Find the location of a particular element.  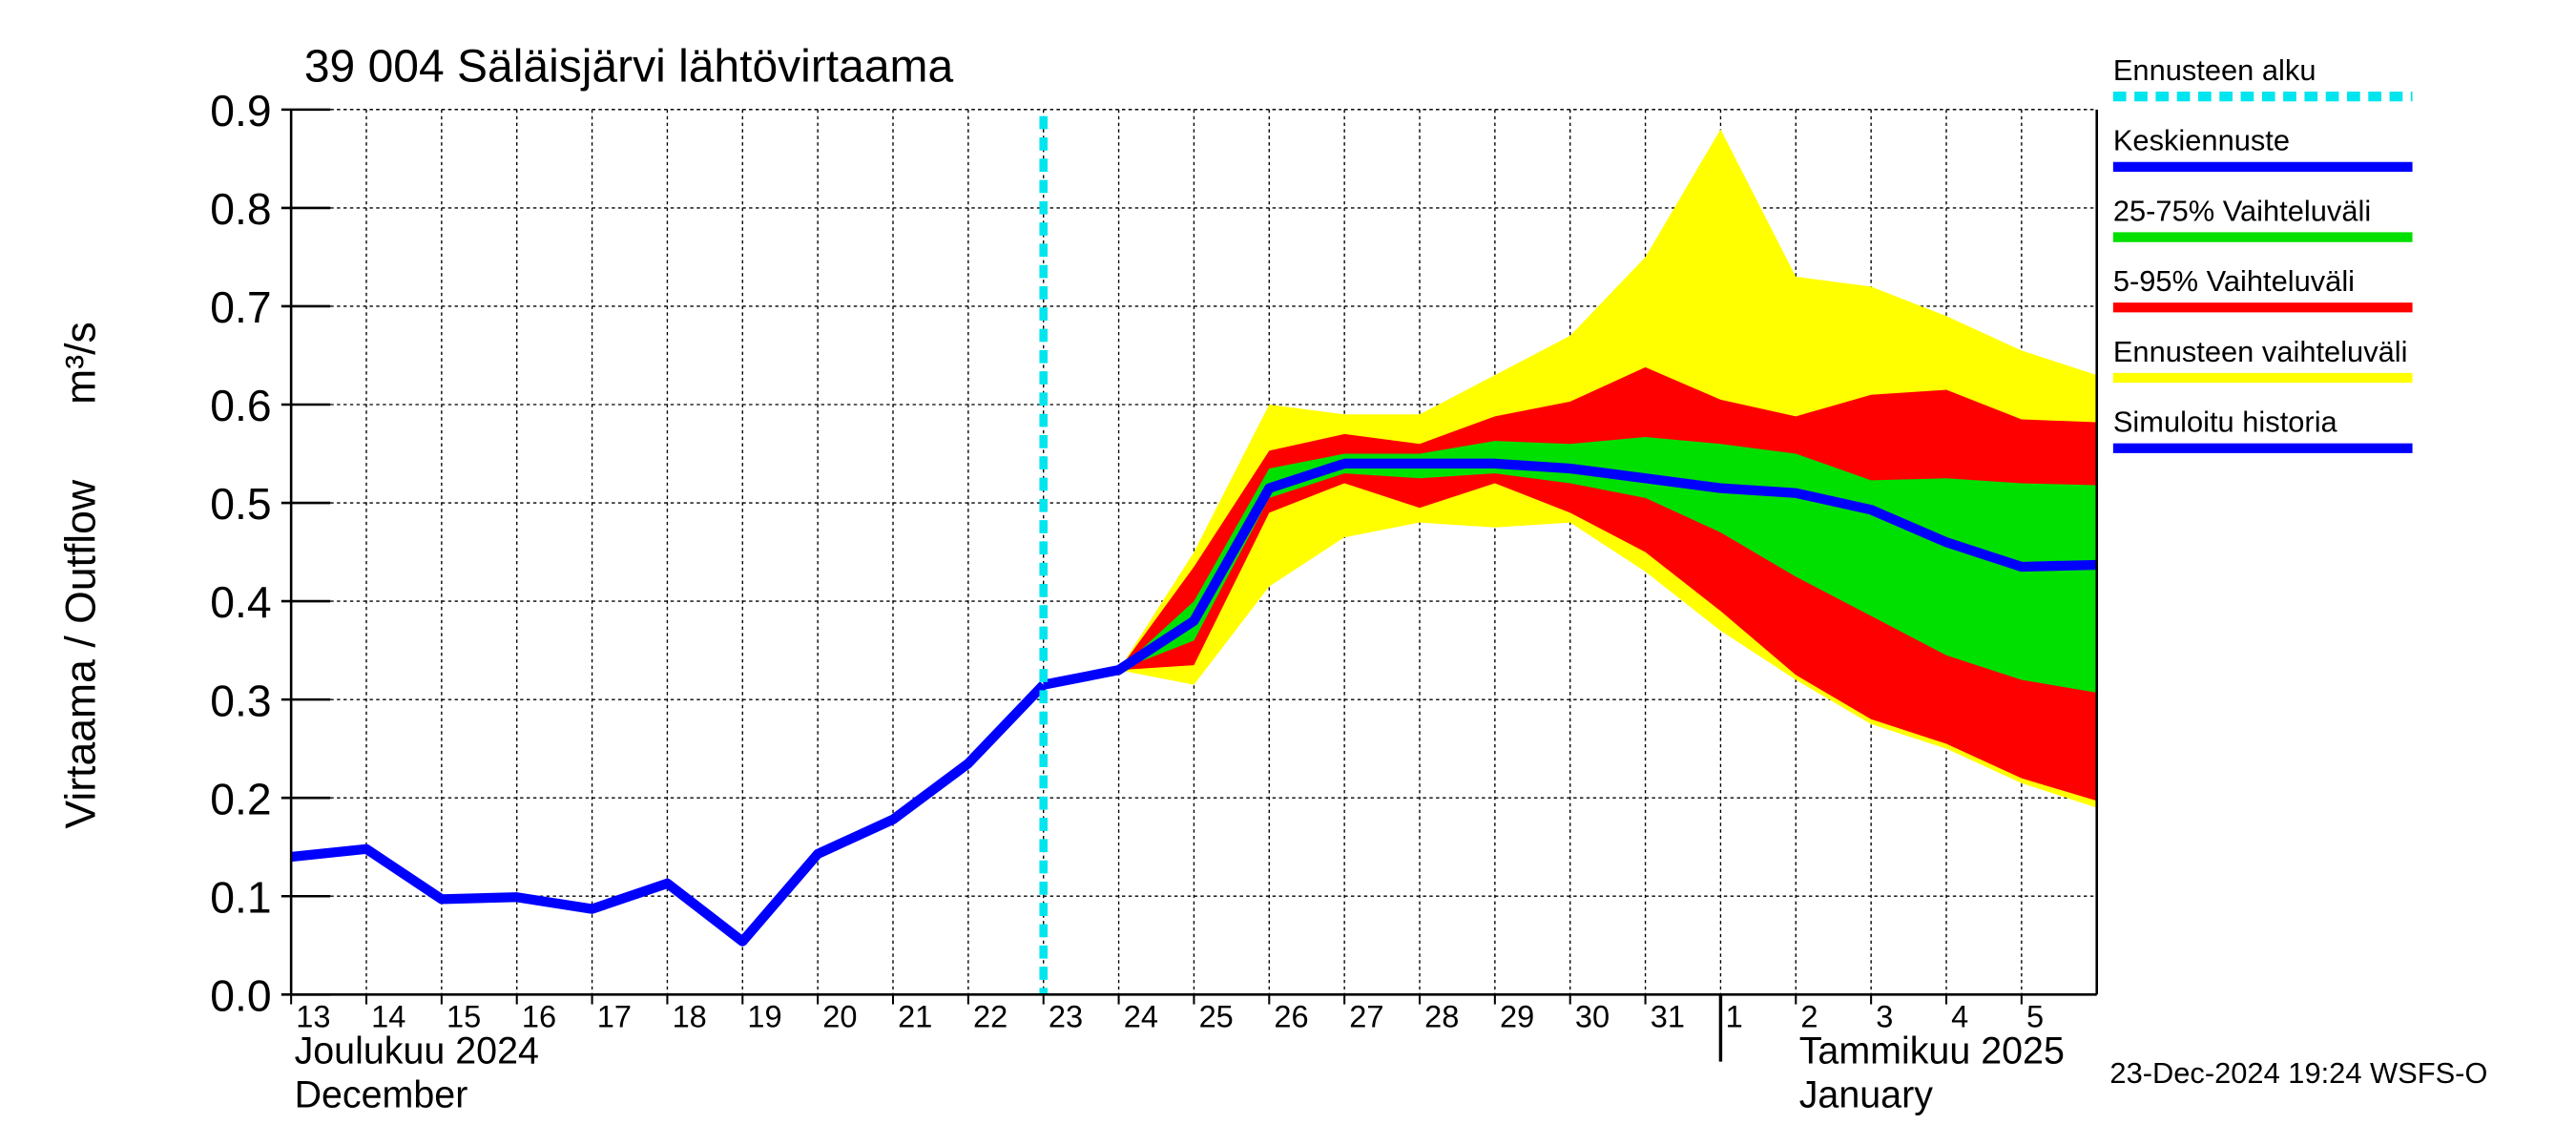

footer: 23-Dec-2024 19:24 WSFS-O is located at coordinates (2298, 1073).